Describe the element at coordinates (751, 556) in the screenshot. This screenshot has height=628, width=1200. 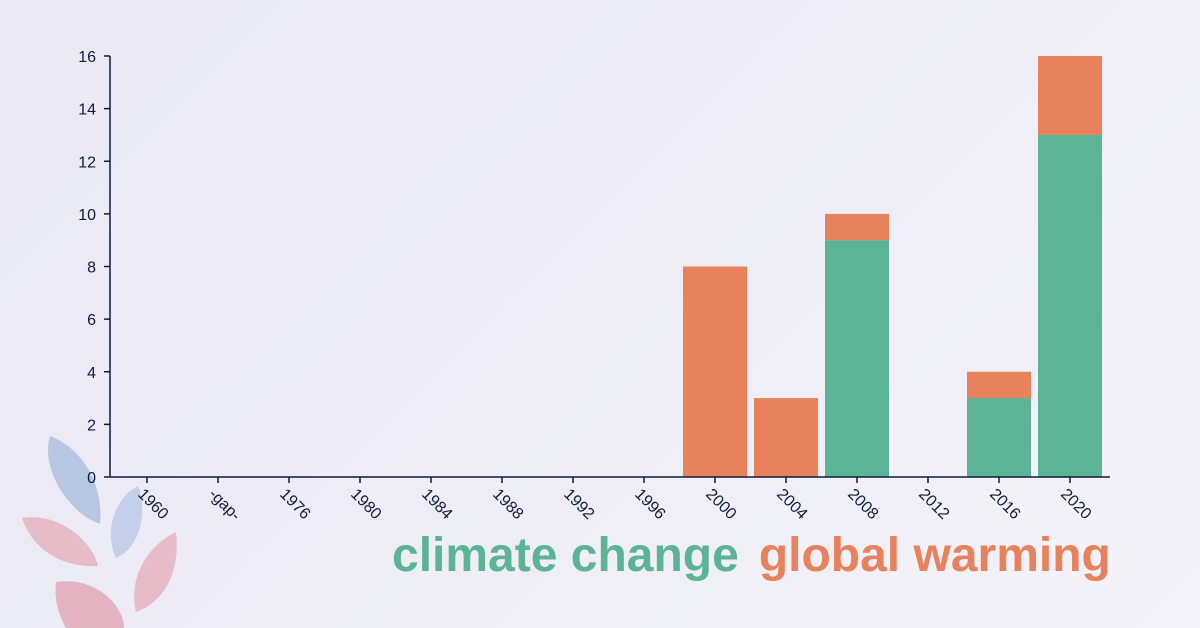
I see `legend: climate change global warming` at that location.